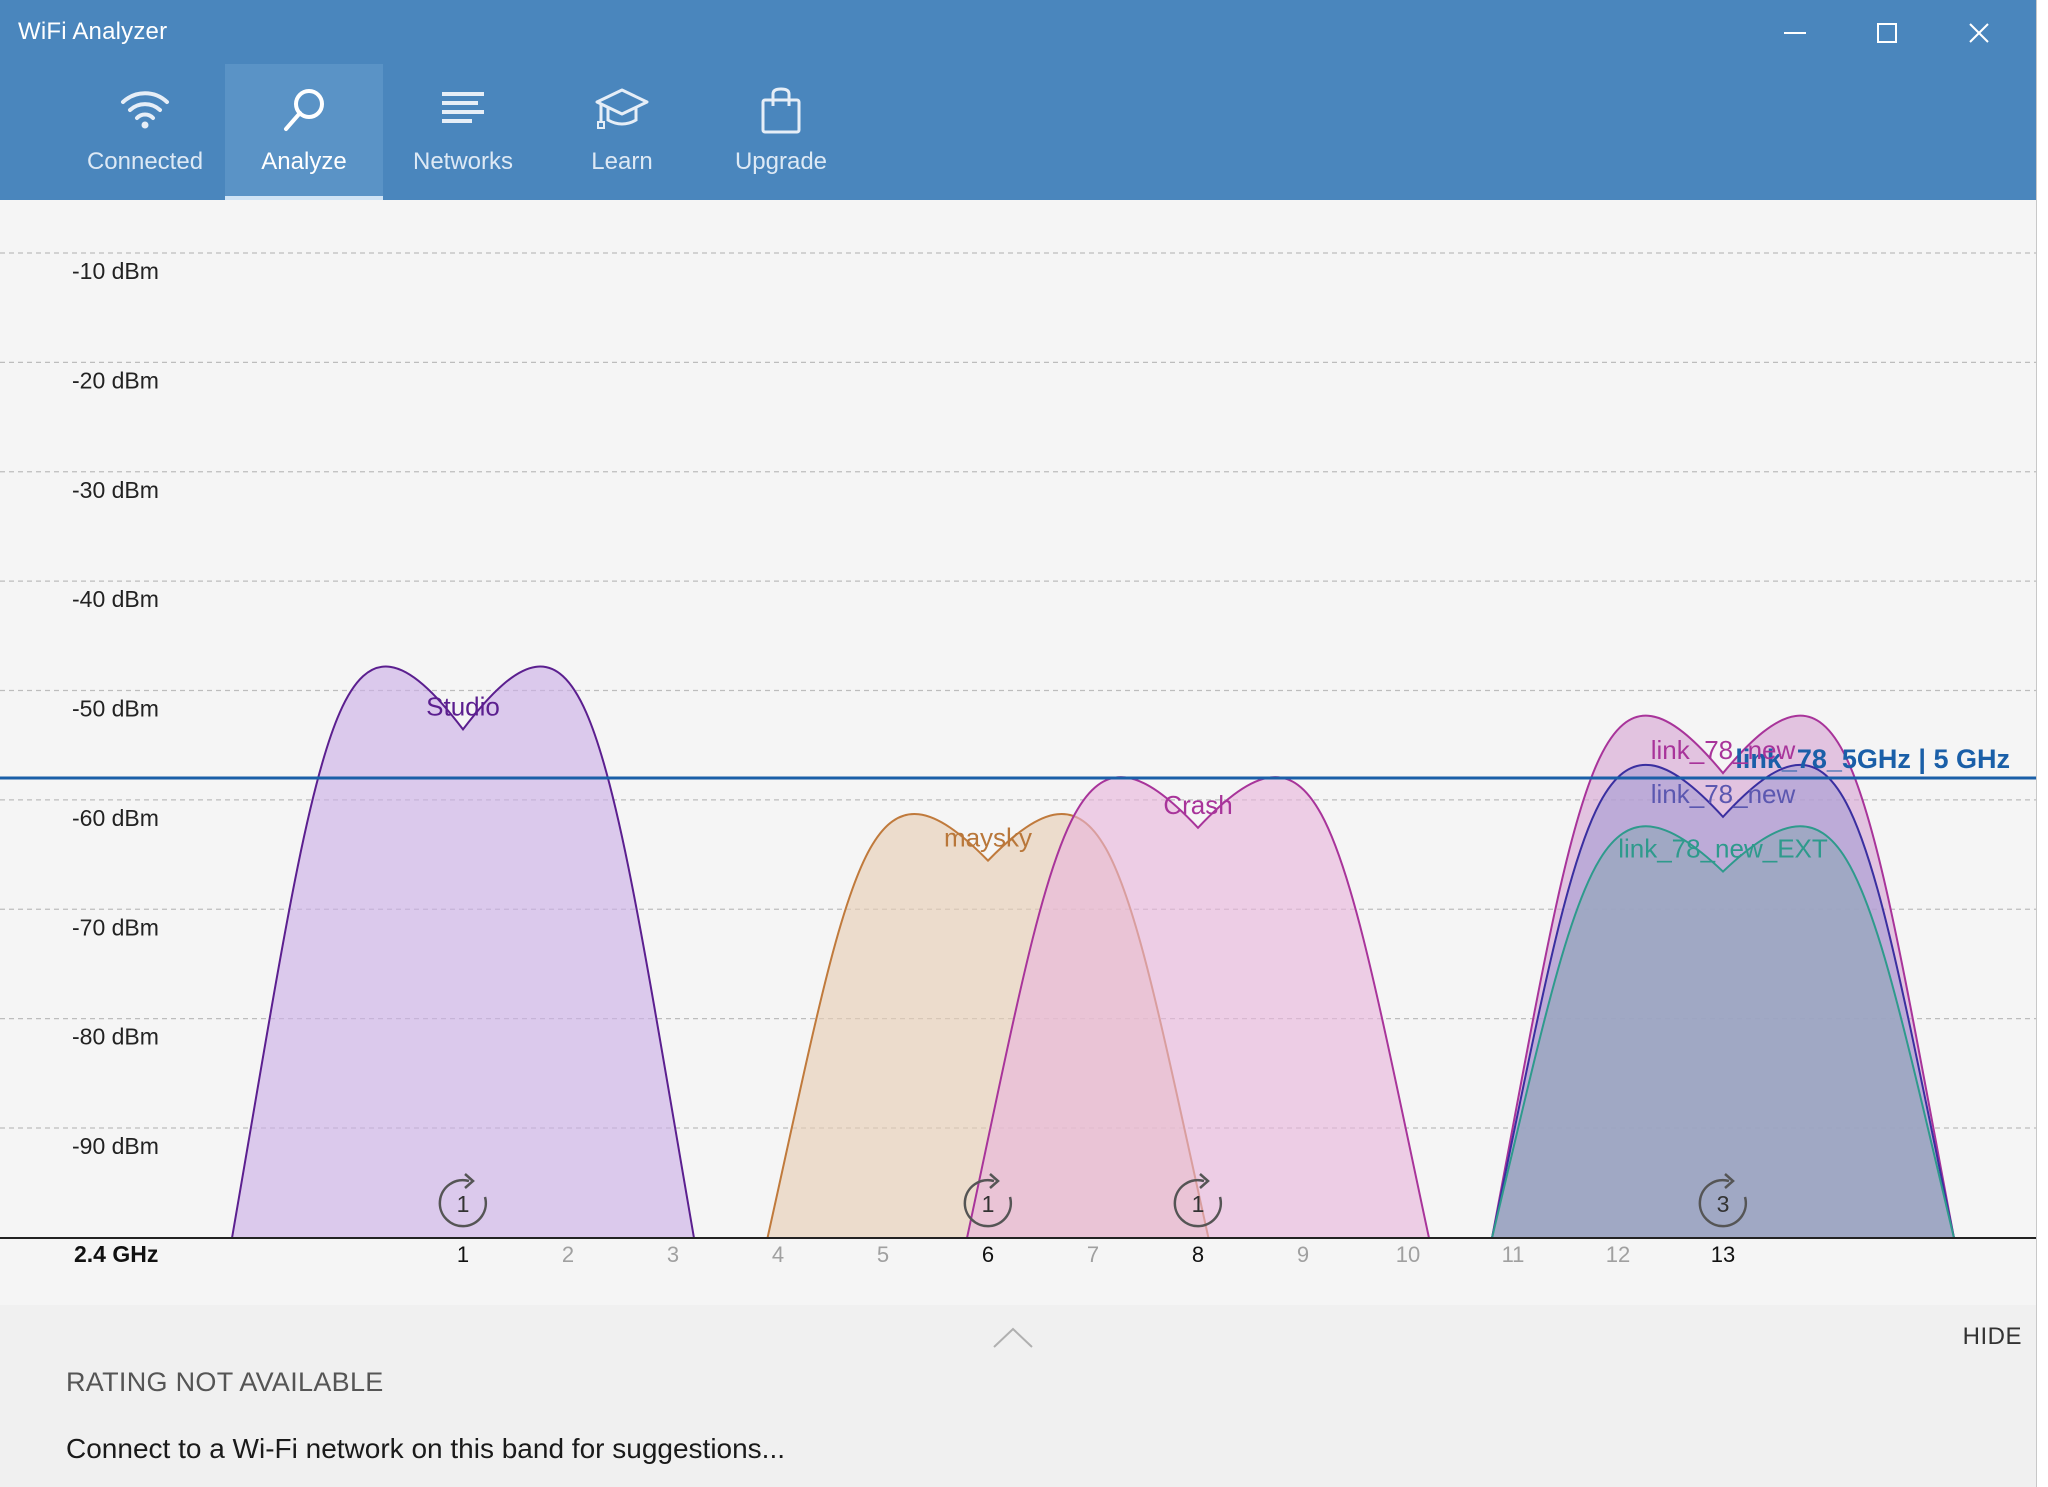  I want to click on expand-panel-button, so click(1013, 1338).